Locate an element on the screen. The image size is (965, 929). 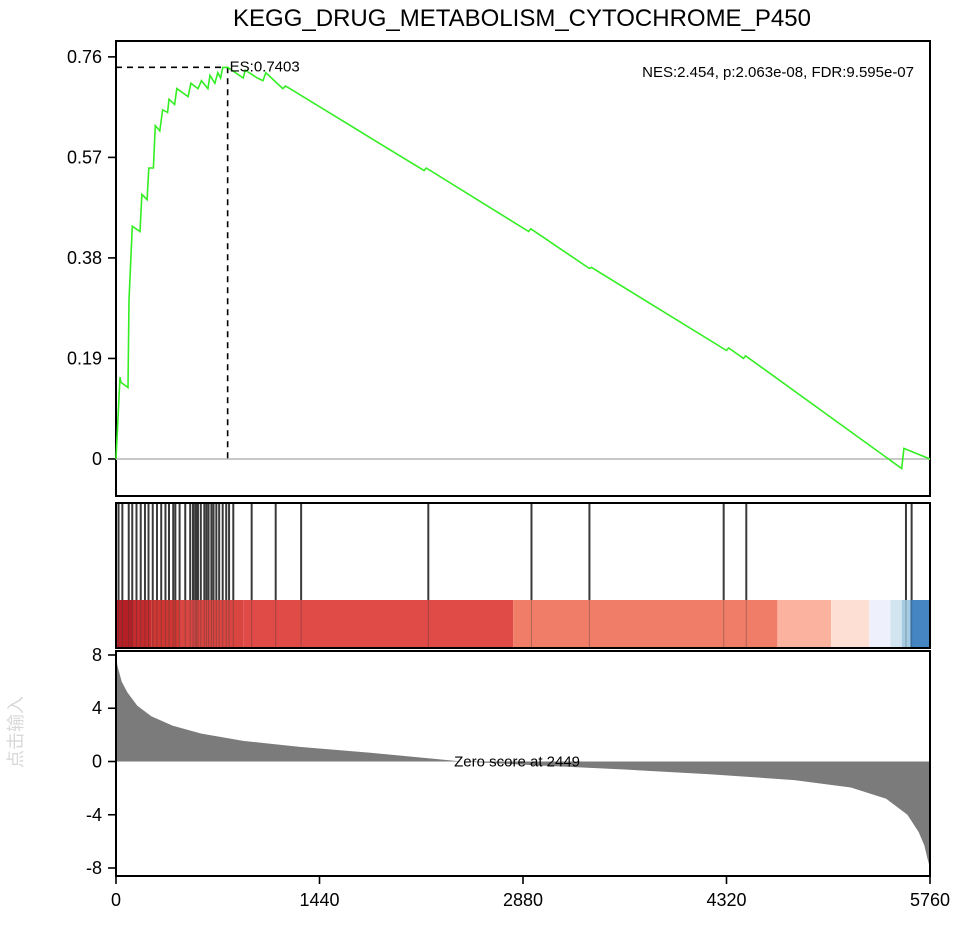
ranking-heat-strip is located at coordinates (523, 624).